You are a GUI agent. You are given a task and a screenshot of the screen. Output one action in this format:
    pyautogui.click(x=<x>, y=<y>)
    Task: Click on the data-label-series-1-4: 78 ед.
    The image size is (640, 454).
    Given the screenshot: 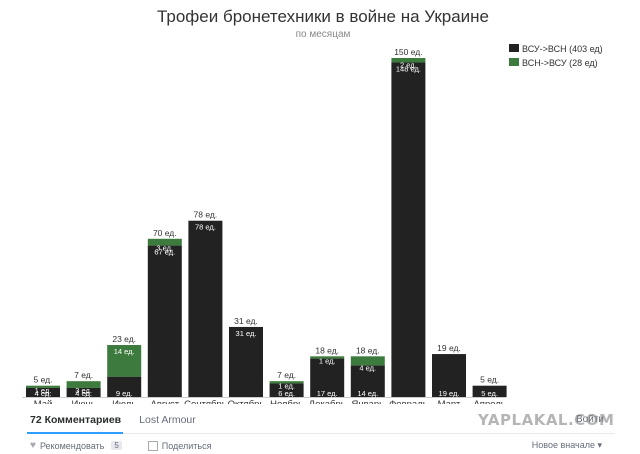 What is the action you would take?
    pyautogui.click(x=205, y=227)
    